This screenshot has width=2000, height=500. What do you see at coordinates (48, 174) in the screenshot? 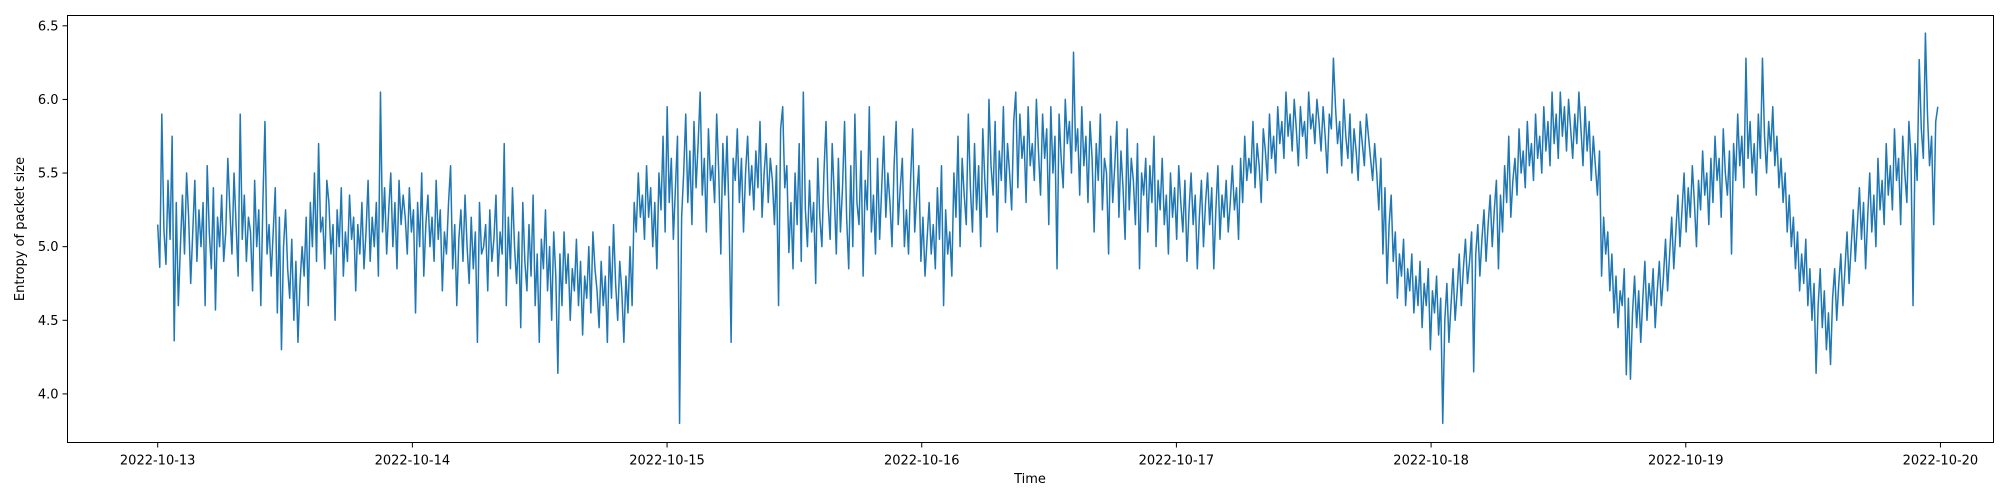
I see `y-tick-label: 5.5` at bounding box center [48, 174].